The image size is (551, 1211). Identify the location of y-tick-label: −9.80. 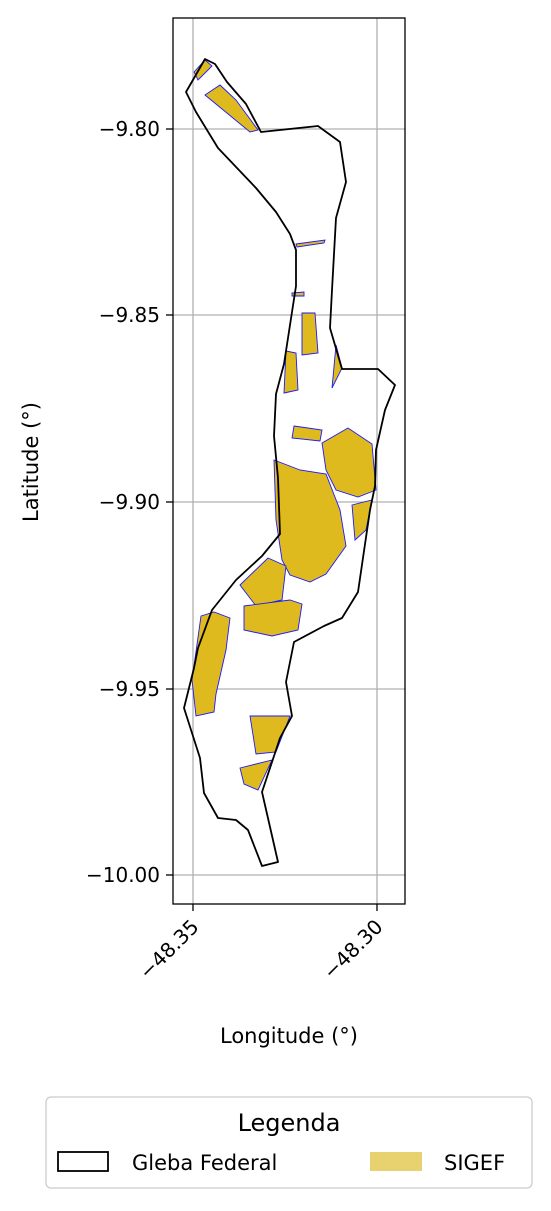
(129, 129).